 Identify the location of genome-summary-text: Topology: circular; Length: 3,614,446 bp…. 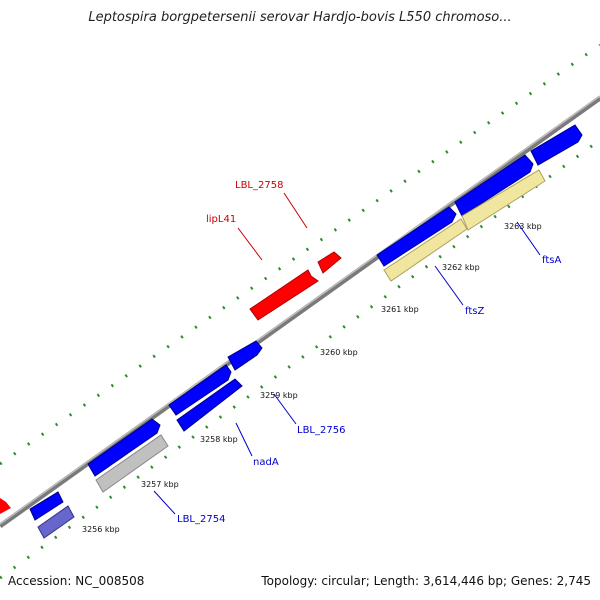
(426, 581).